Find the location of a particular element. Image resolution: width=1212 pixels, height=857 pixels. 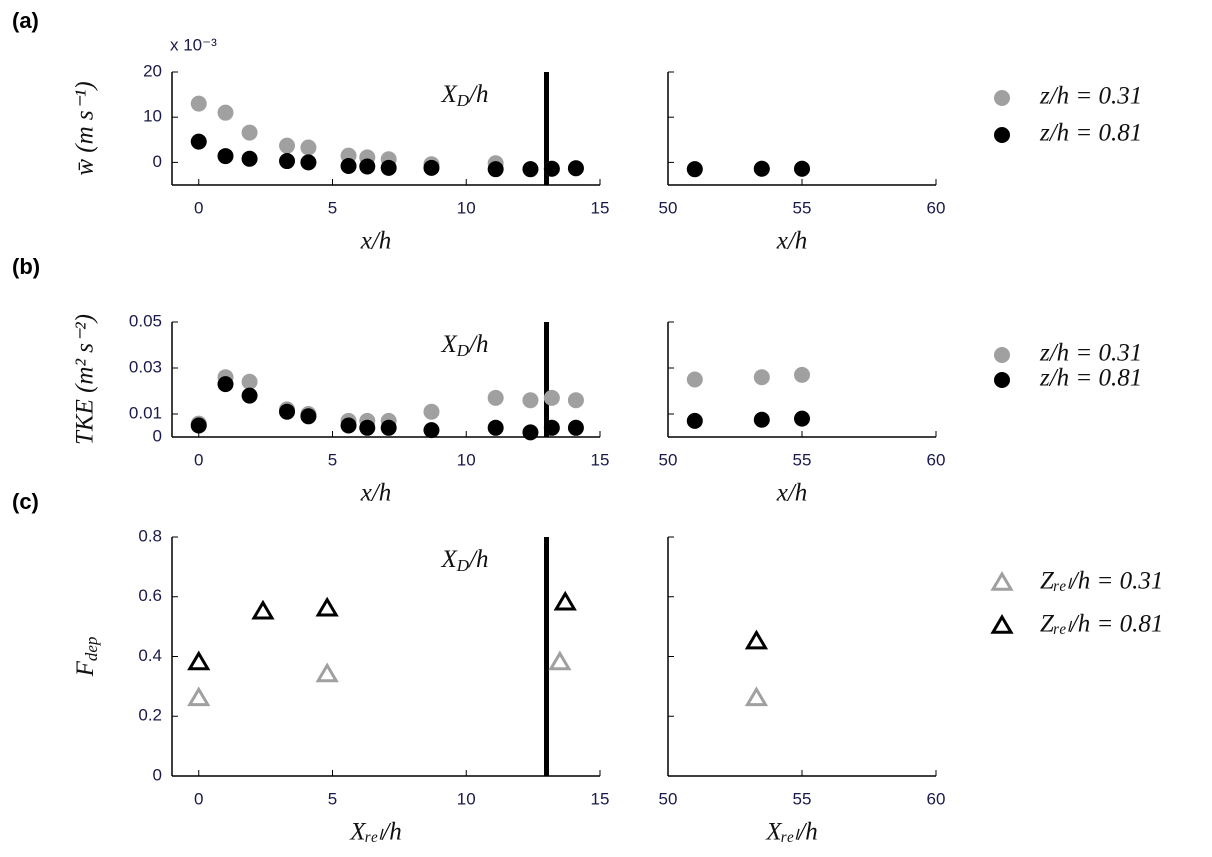

y-tick-label: 0.01 is located at coordinates (145, 412).